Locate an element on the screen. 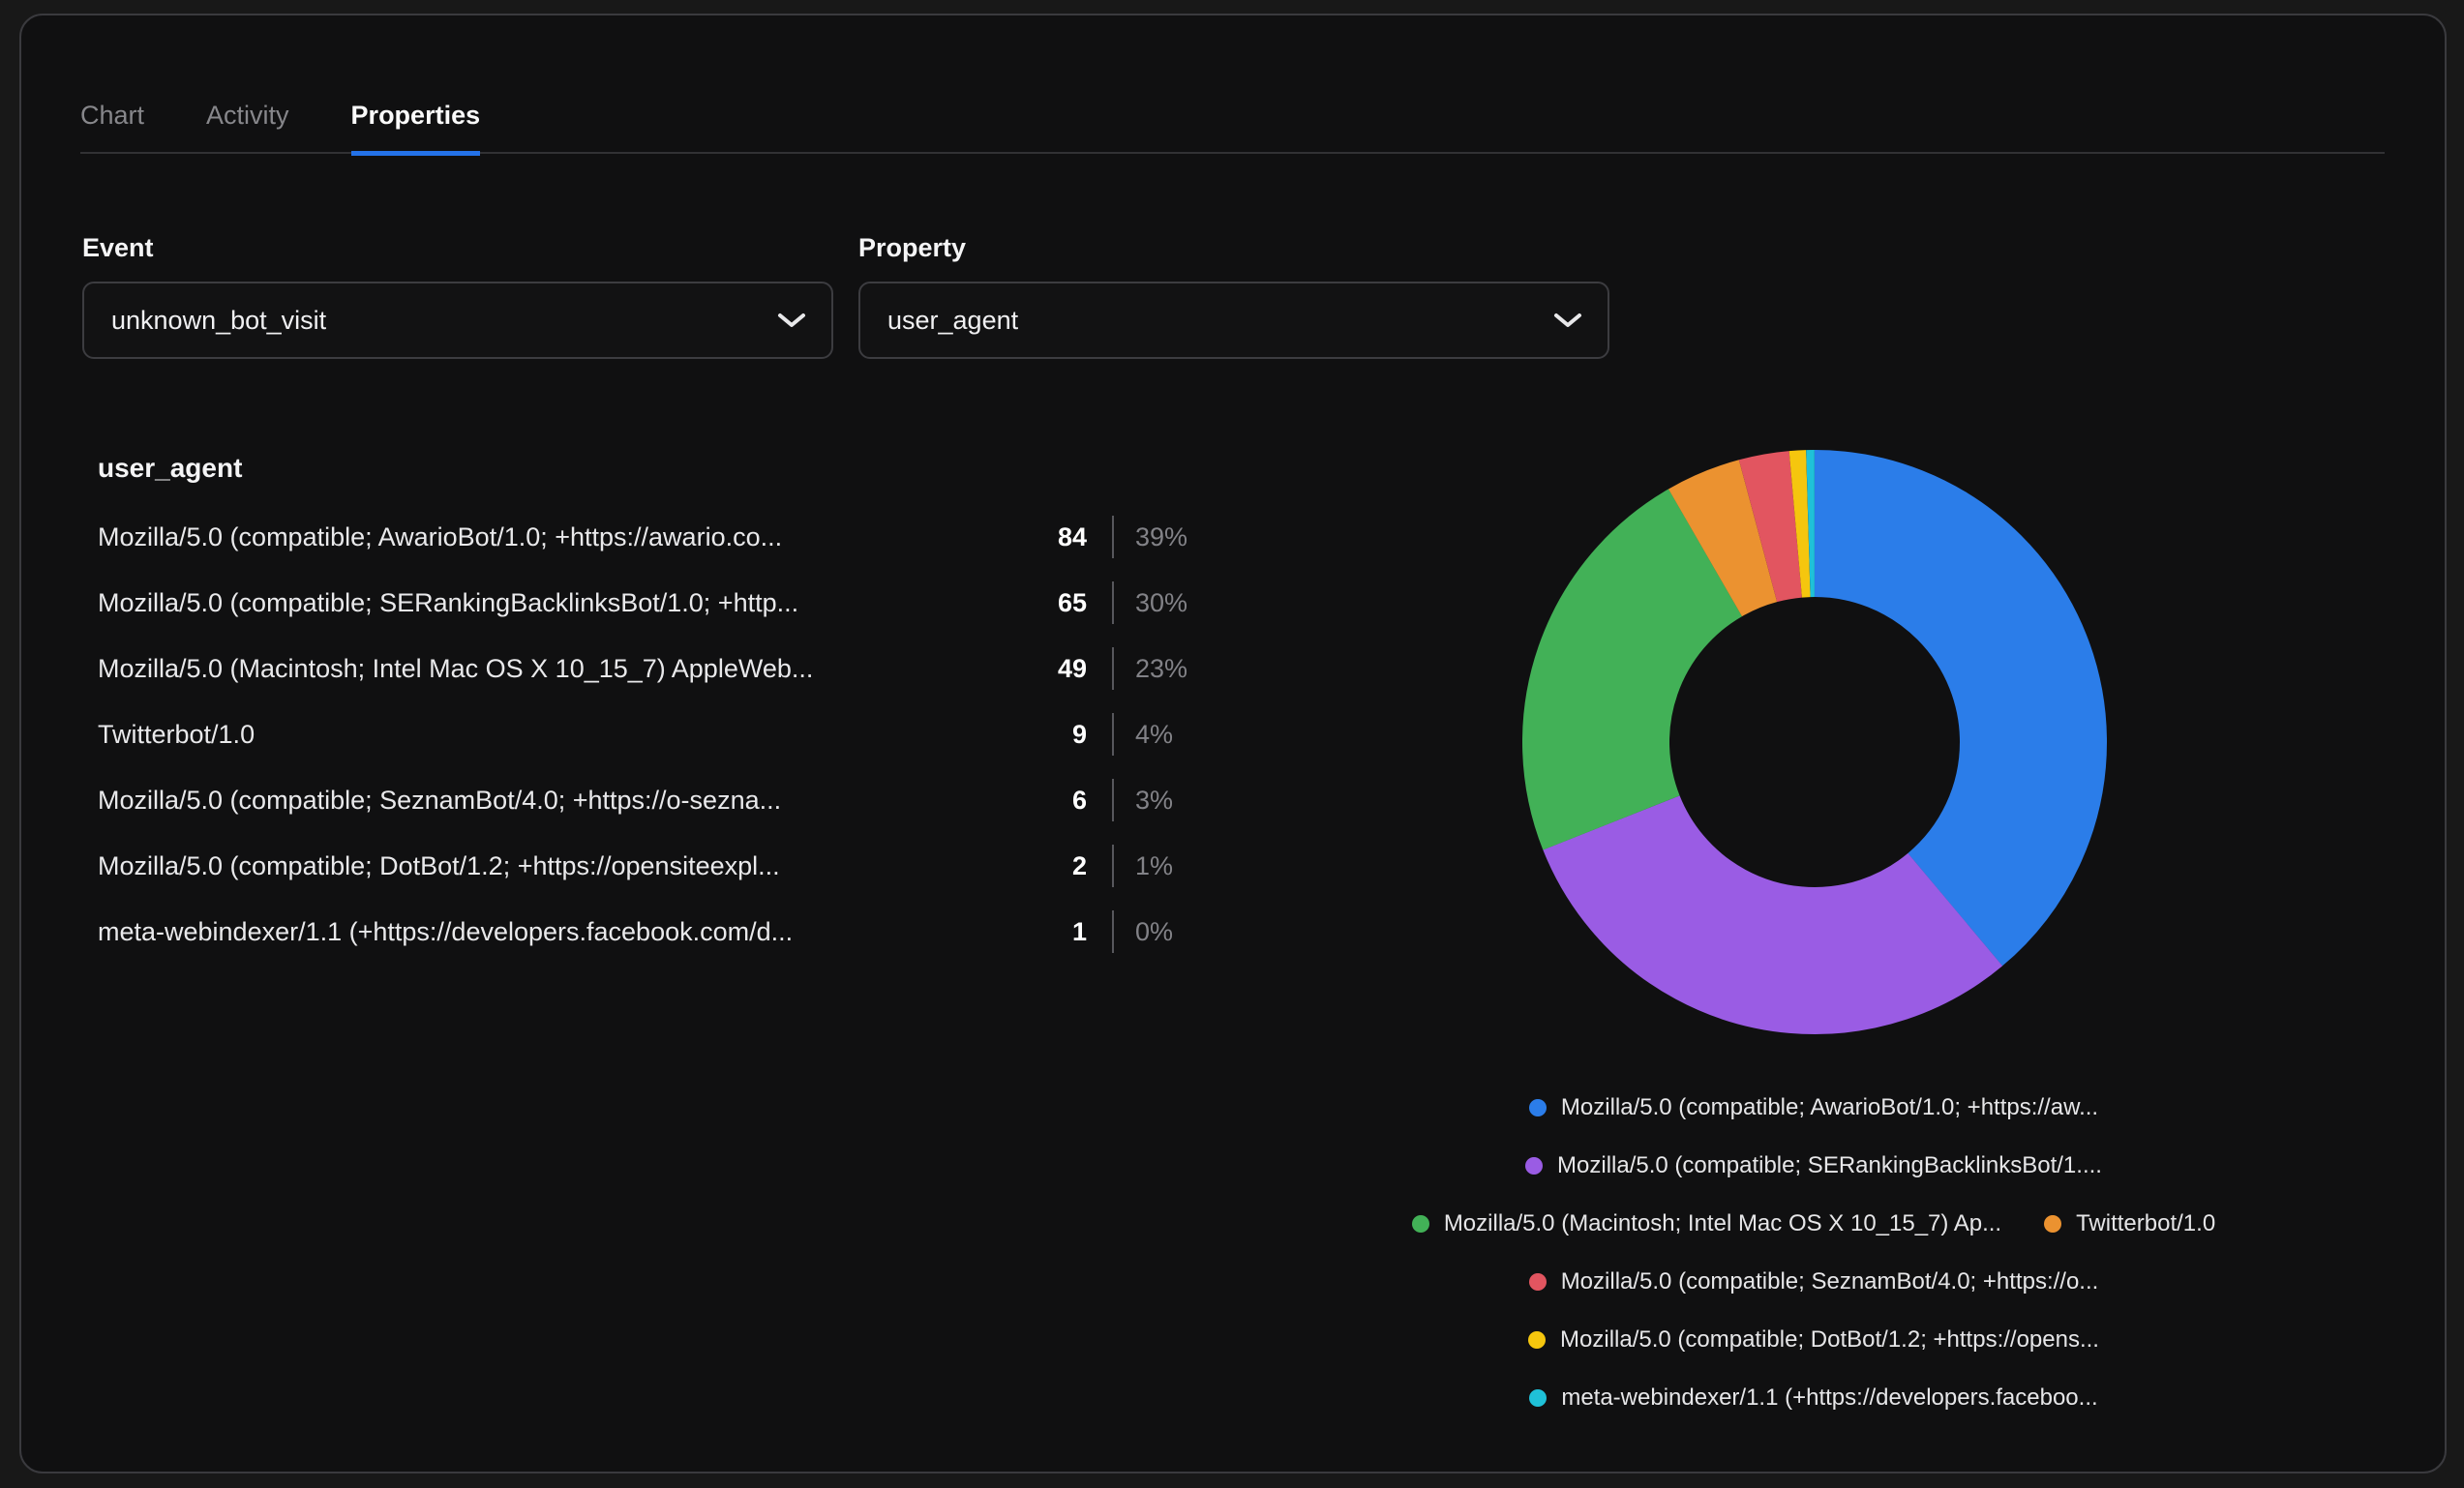  percent-value: 0% is located at coordinates (1154, 931).